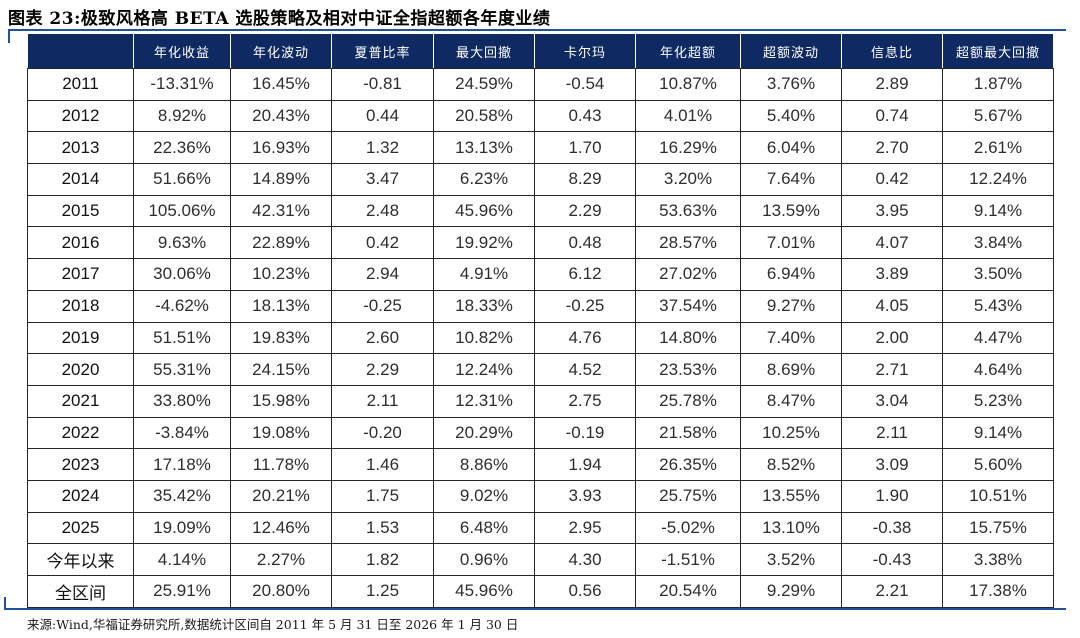 Image resolution: width=1080 pixels, height=638 pixels. Describe the element at coordinates (182, 496) in the screenshot. I see `table-cell: 35.42%` at that location.